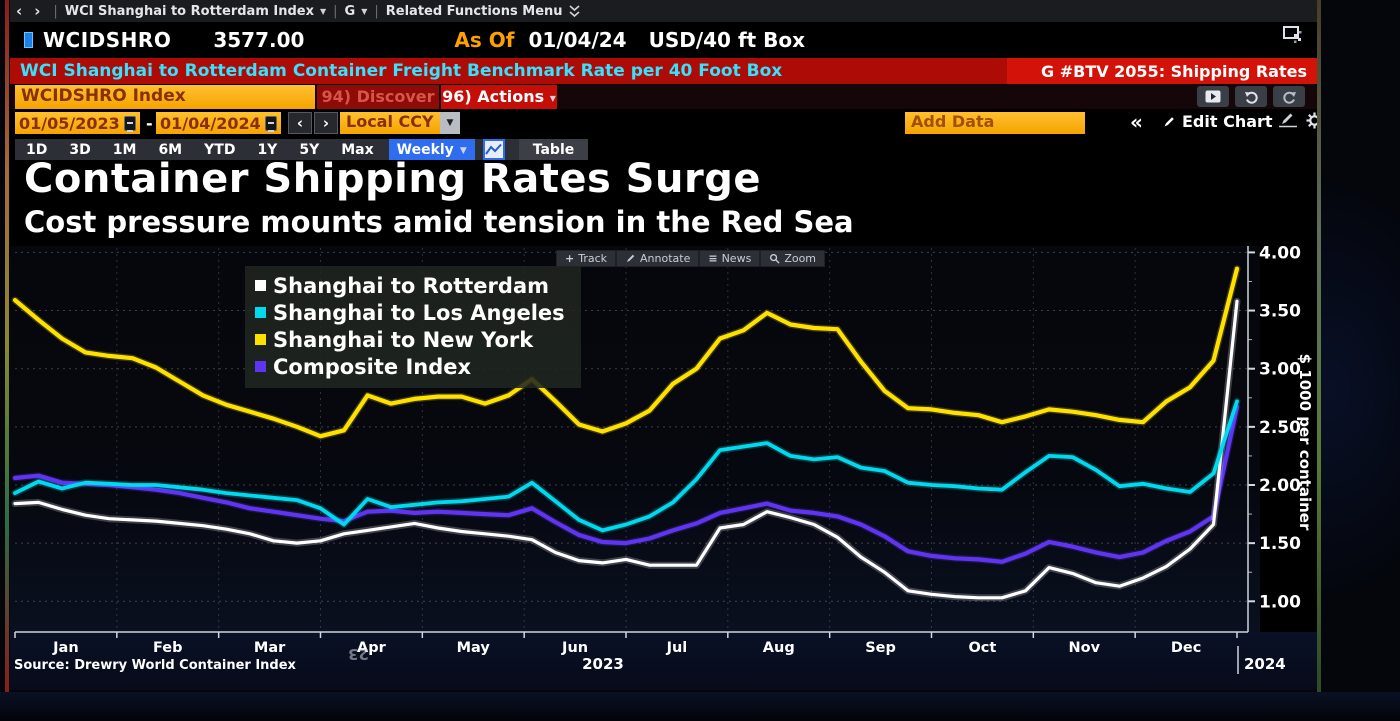 The image size is (1400, 721). I want to click on undo-button, so click(1251, 96).